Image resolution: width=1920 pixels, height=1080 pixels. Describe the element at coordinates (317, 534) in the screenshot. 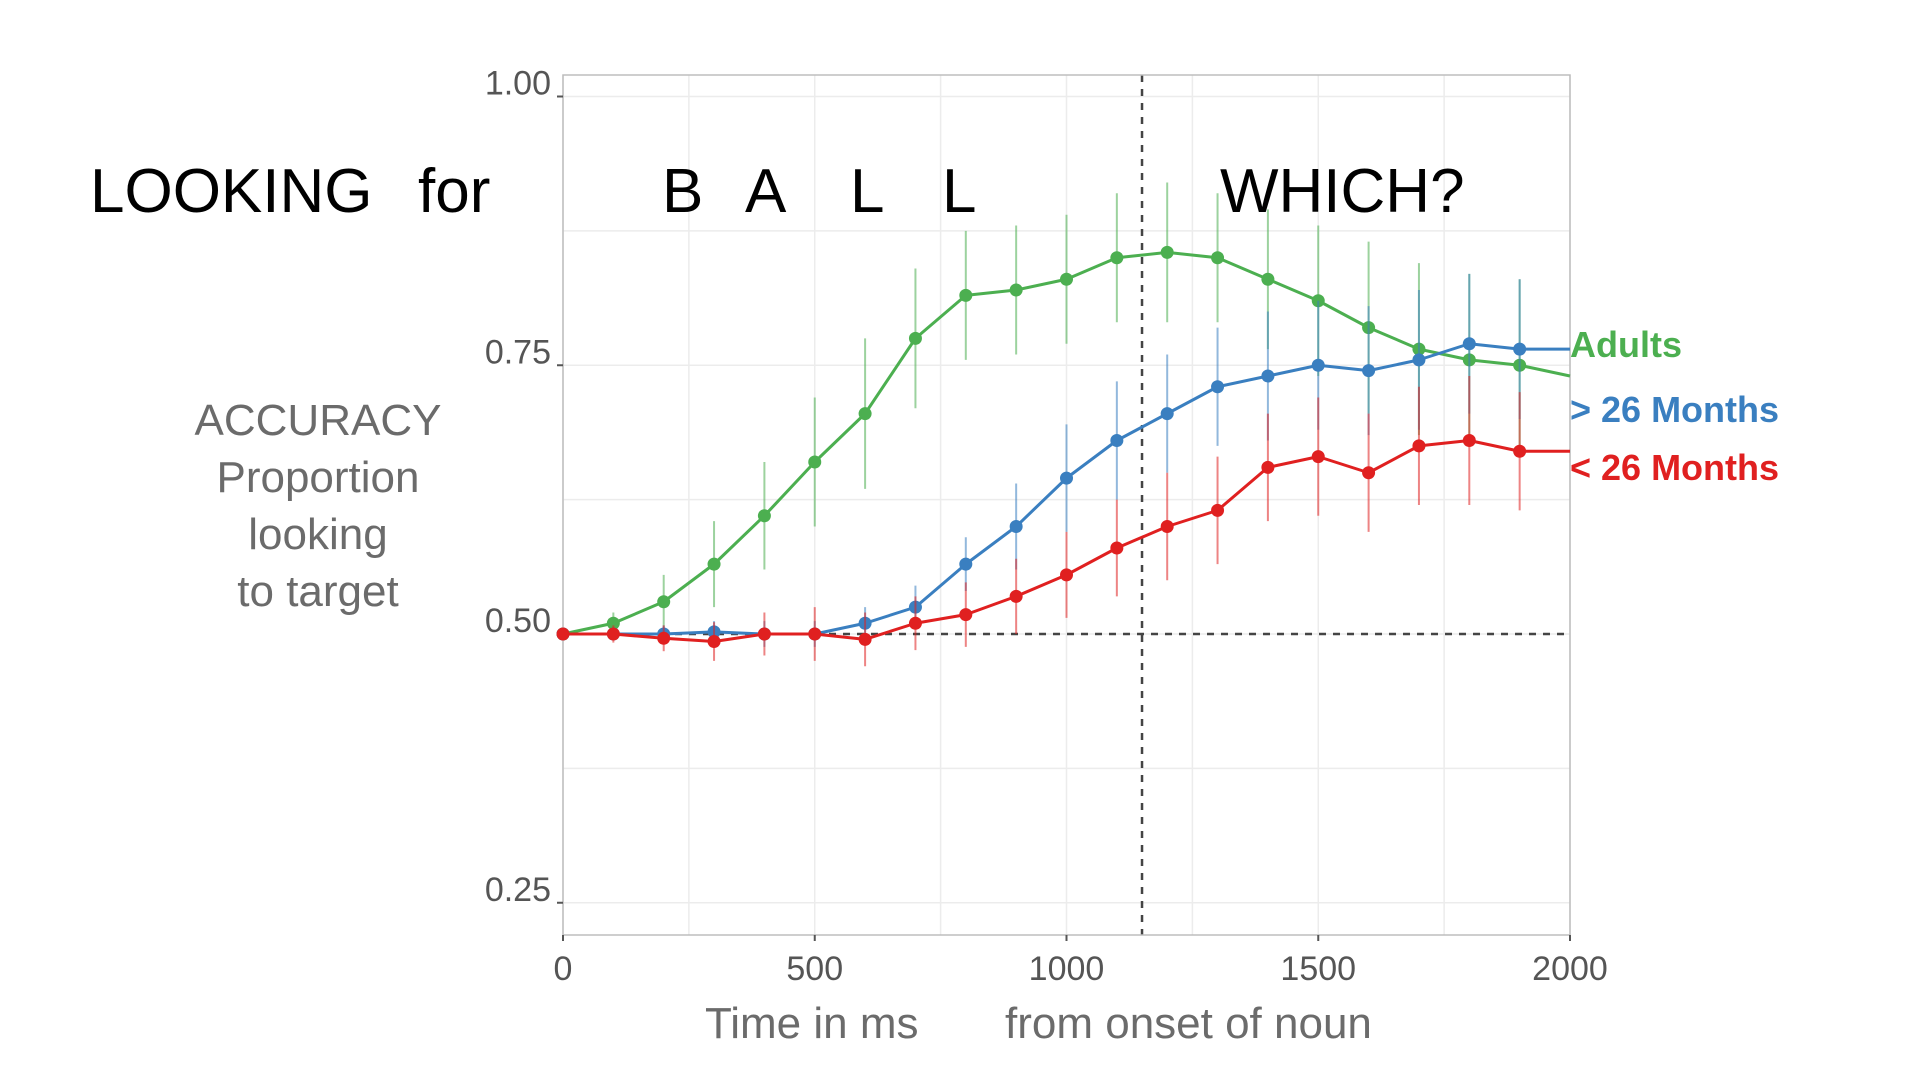

I see `y-axis-label-line-3: looking` at that location.